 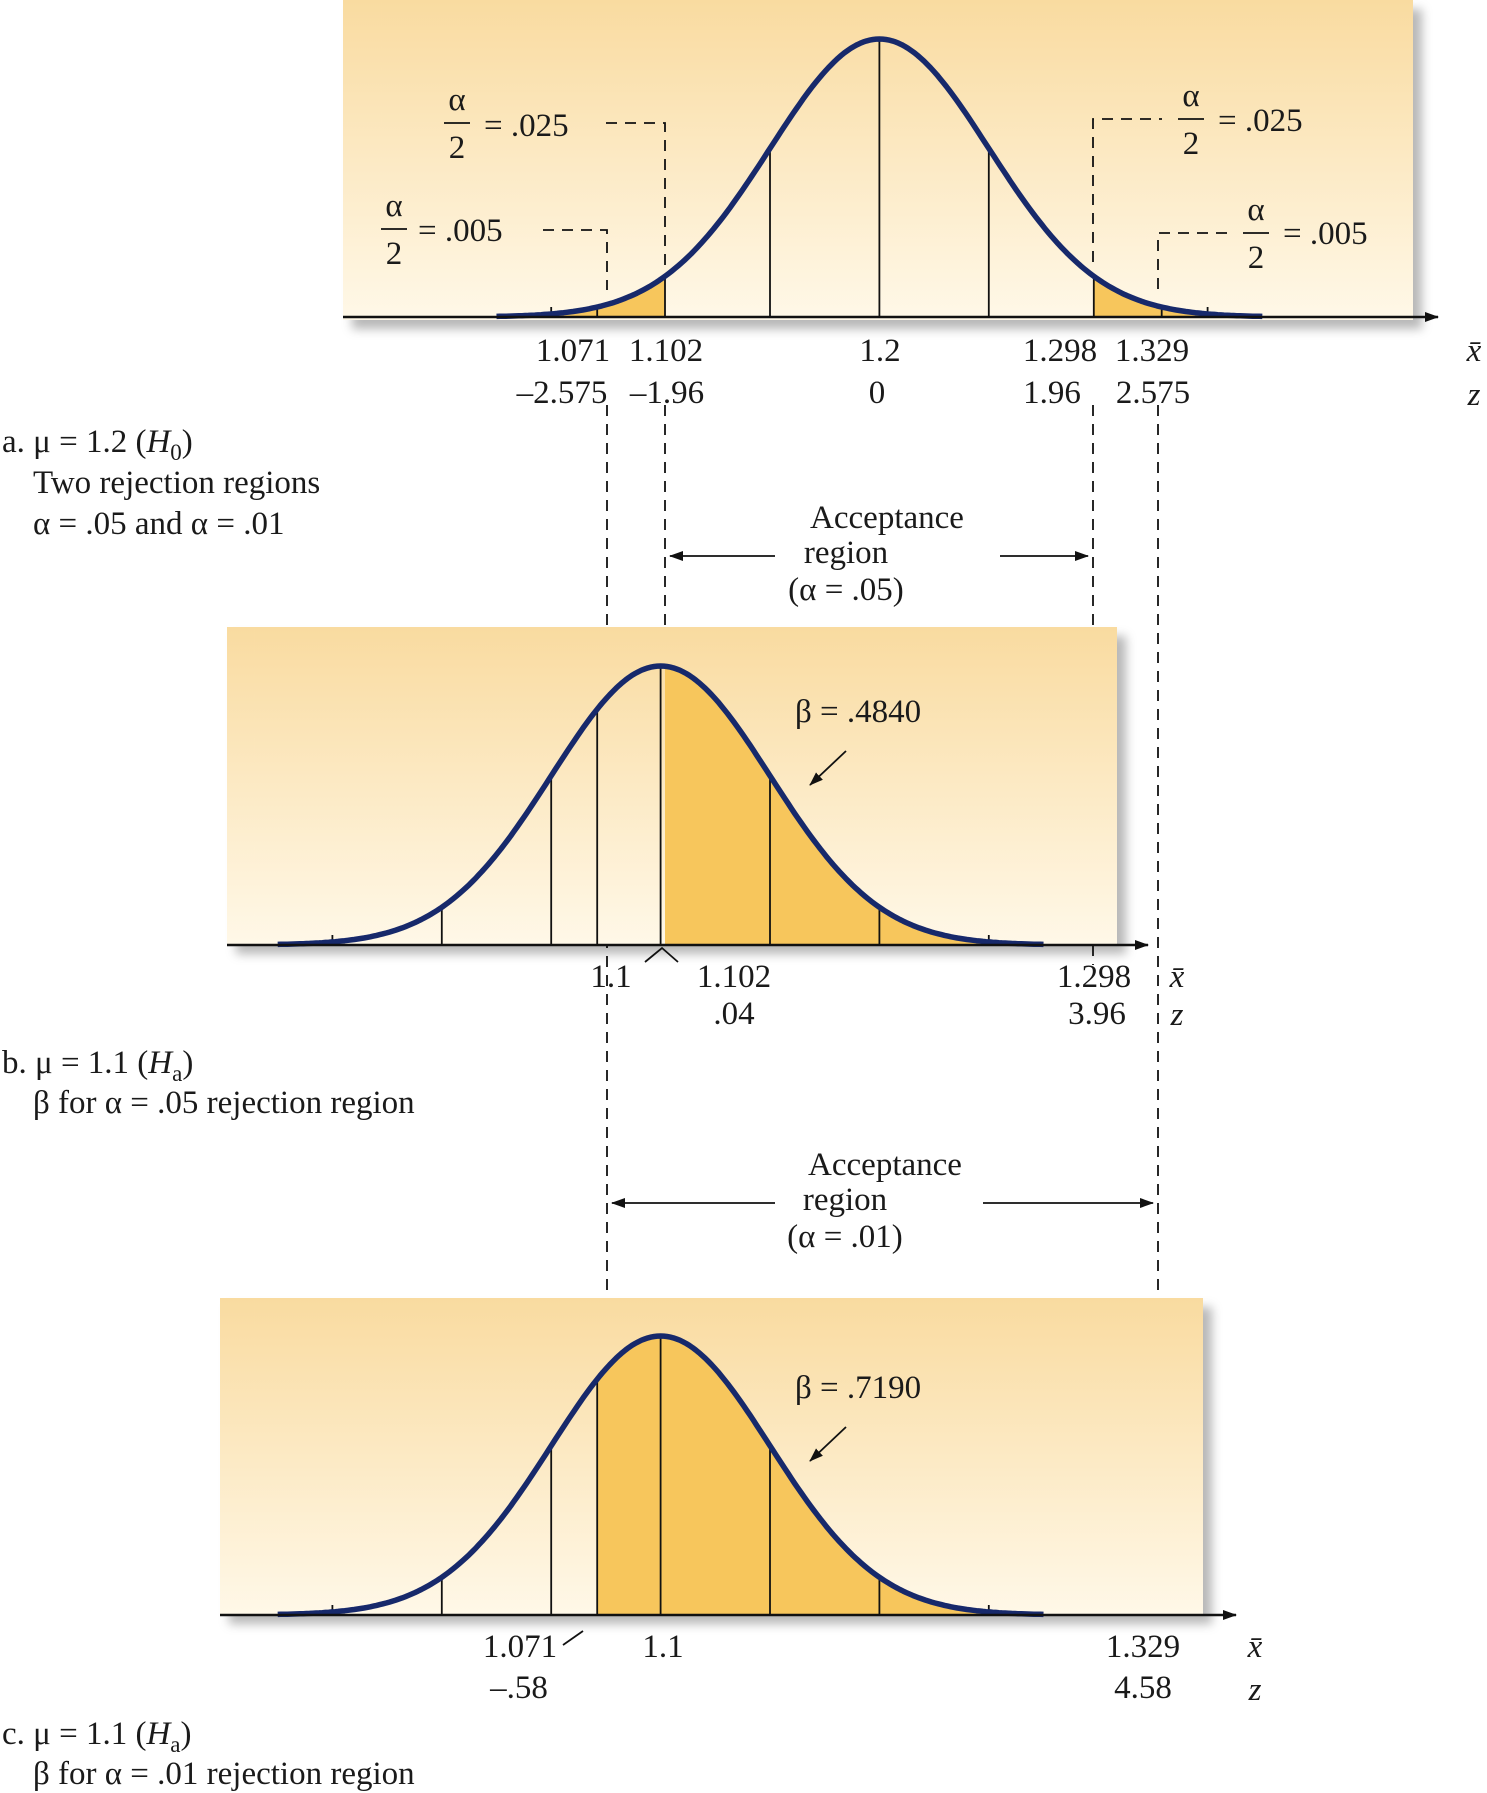 I want to click on acceptance-region-05: Acceptance region (α = .05), so click(x=879, y=554).